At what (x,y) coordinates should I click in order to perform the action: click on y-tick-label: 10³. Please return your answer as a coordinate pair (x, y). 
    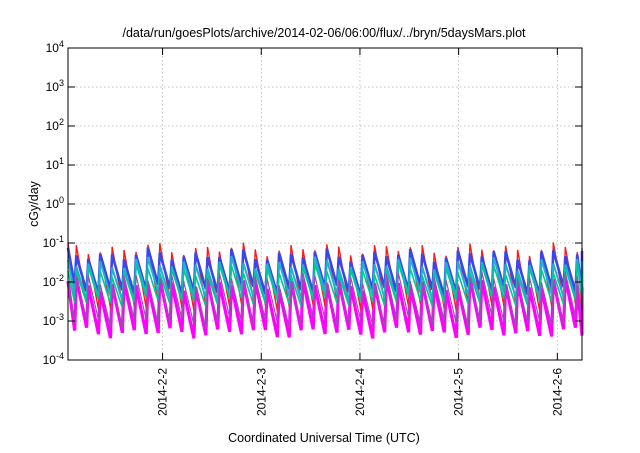
    Looking at the image, I should click on (55, 86).